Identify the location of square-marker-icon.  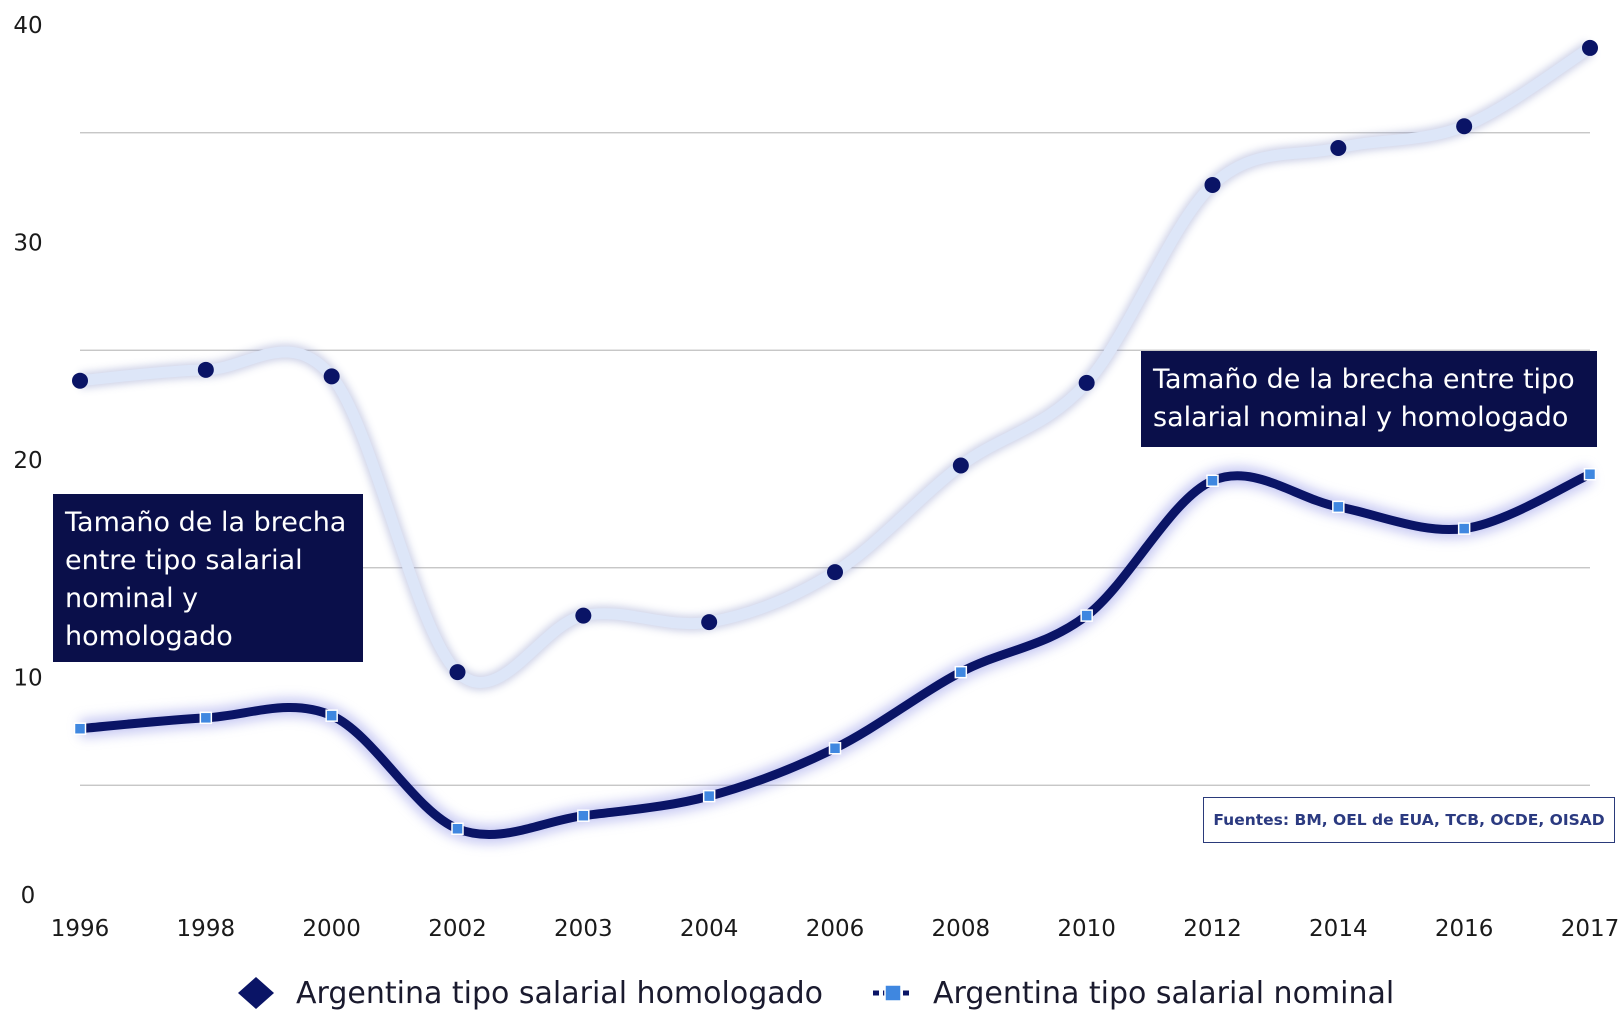
(893, 993).